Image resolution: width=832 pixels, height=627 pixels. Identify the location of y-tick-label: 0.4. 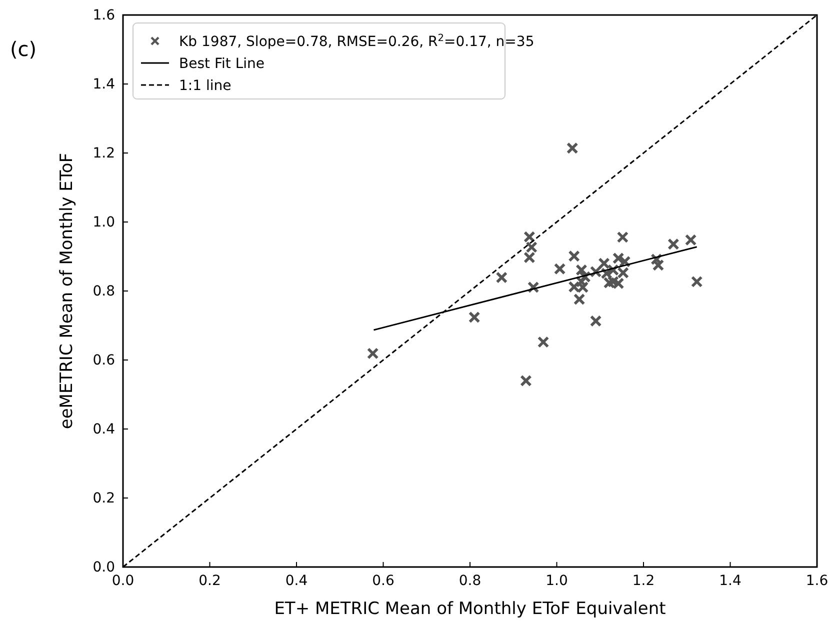
(104, 429).